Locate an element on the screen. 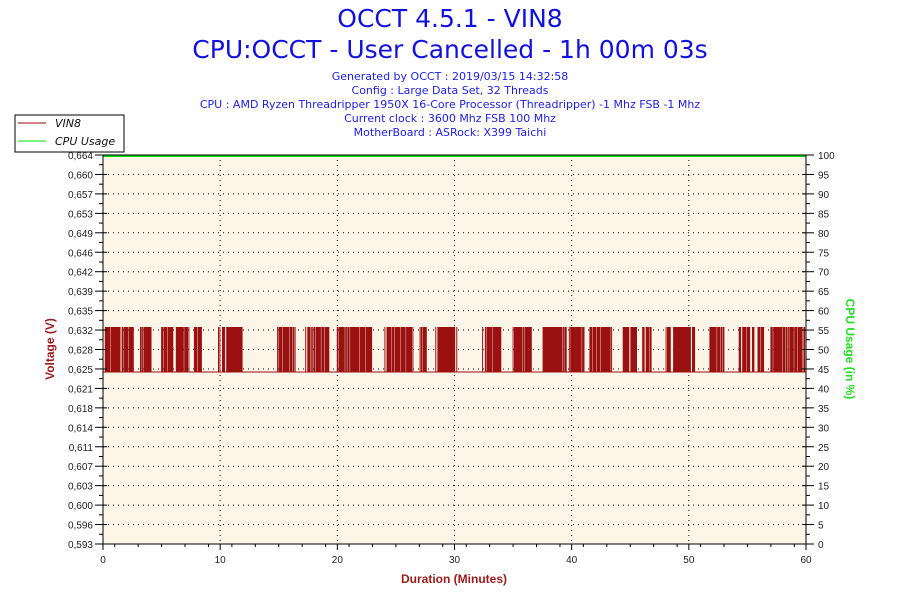  y-left-tick-label: 0,607 is located at coordinates (80, 467).